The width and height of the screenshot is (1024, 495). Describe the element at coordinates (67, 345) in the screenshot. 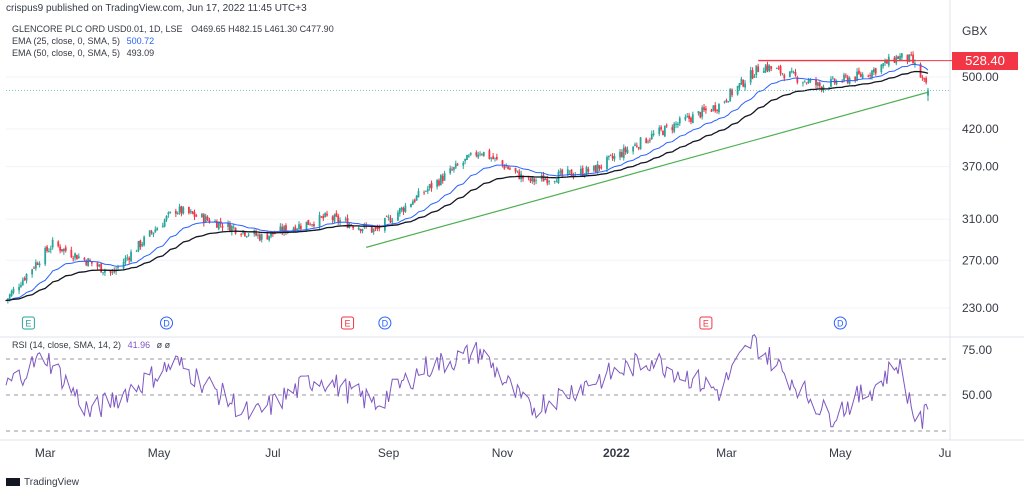

I see `rsi-label: RSI (14, close, SMA, 14, 2)` at that location.